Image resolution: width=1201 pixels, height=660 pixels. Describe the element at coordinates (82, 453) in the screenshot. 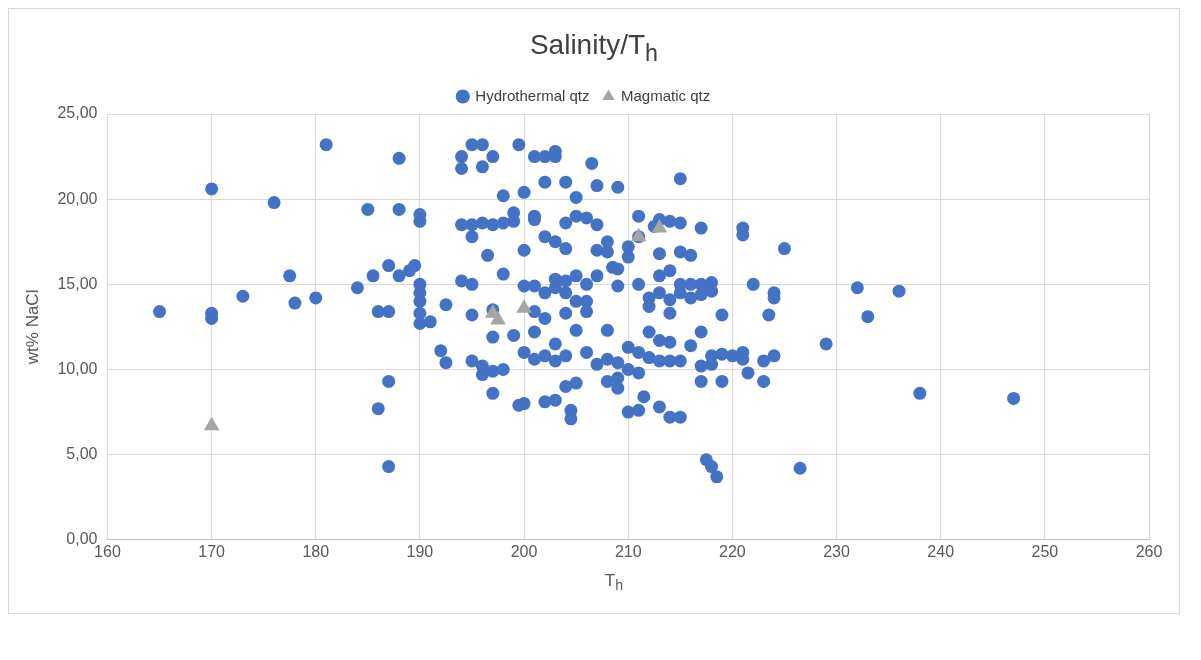

I see `y-tick-label: 5,00` at that location.